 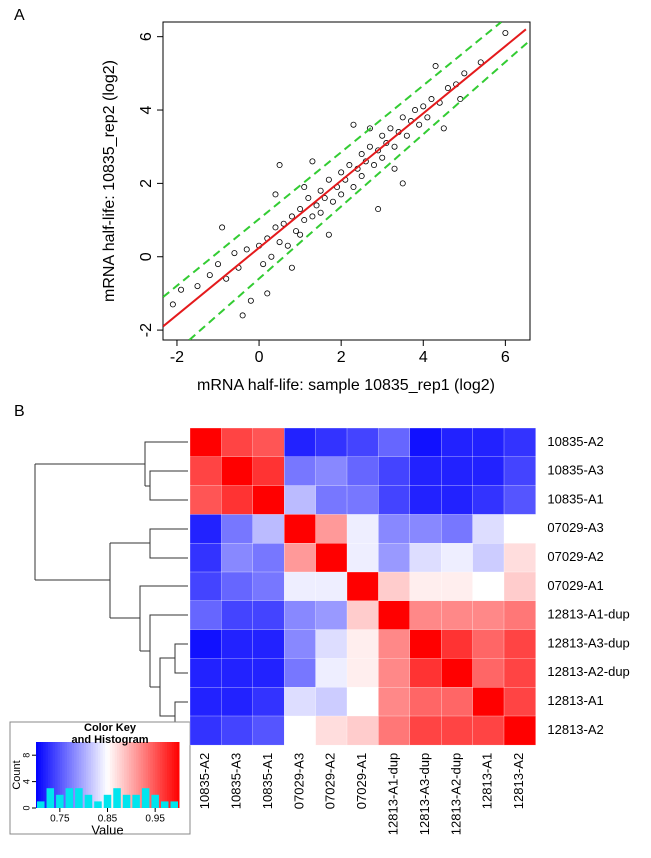 I want to click on dendrogram, so click(x=111, y=586).